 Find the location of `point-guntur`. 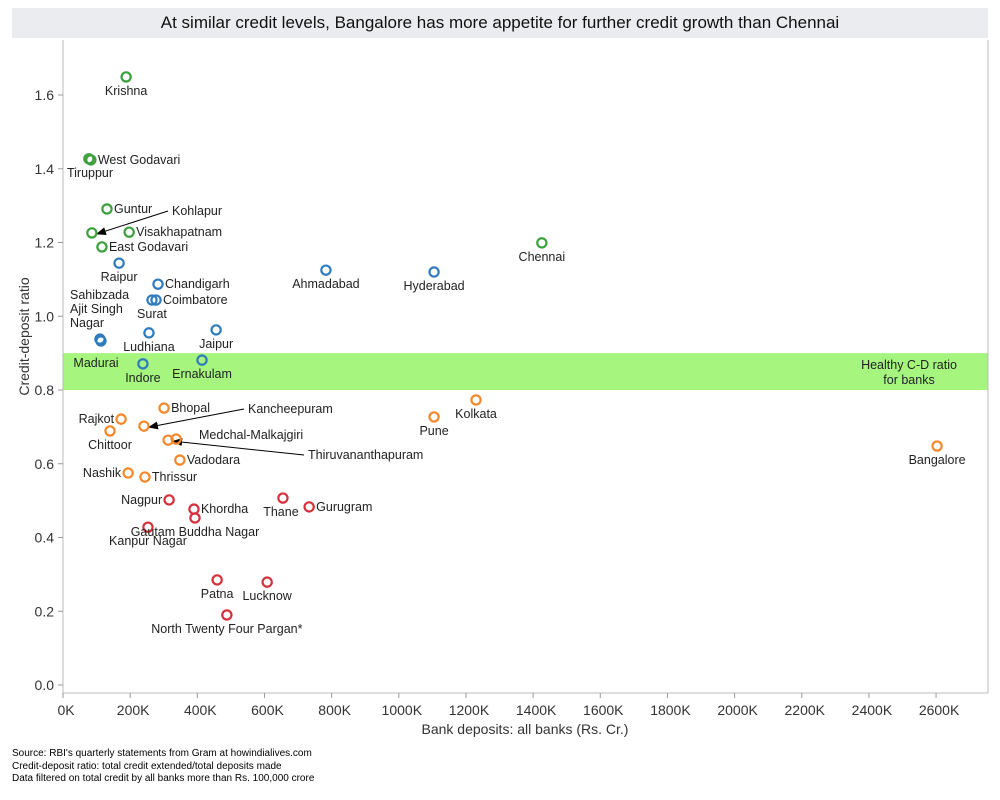

point-guntur is located at coordinates (107, 209).